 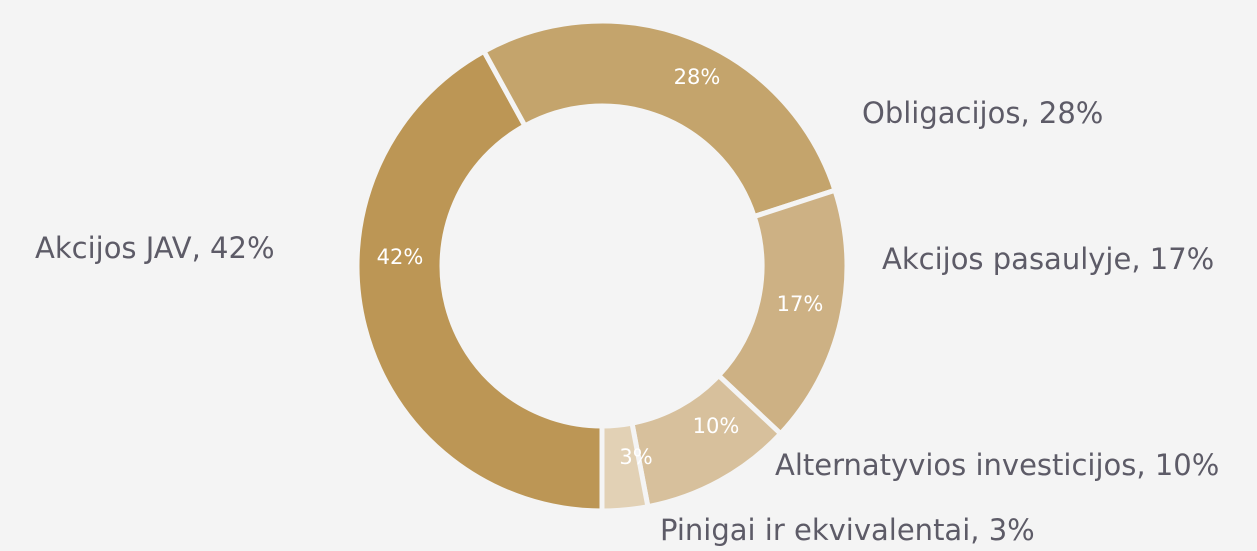 I want to click on slice-label: Alternatyvios investicijos, 10%, so click(x=997, y=465).